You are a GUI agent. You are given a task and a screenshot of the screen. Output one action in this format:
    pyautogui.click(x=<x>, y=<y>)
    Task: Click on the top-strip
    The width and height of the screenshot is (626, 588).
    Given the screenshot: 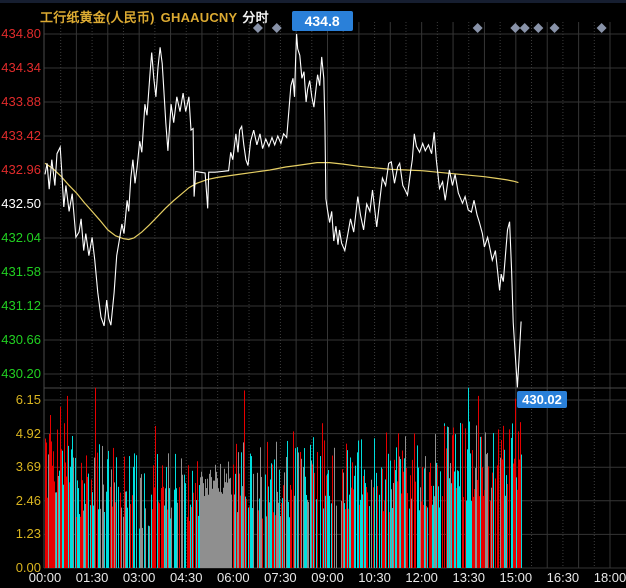 What is the action you would take?
    pyautogui.click(x=313, y=1)
    